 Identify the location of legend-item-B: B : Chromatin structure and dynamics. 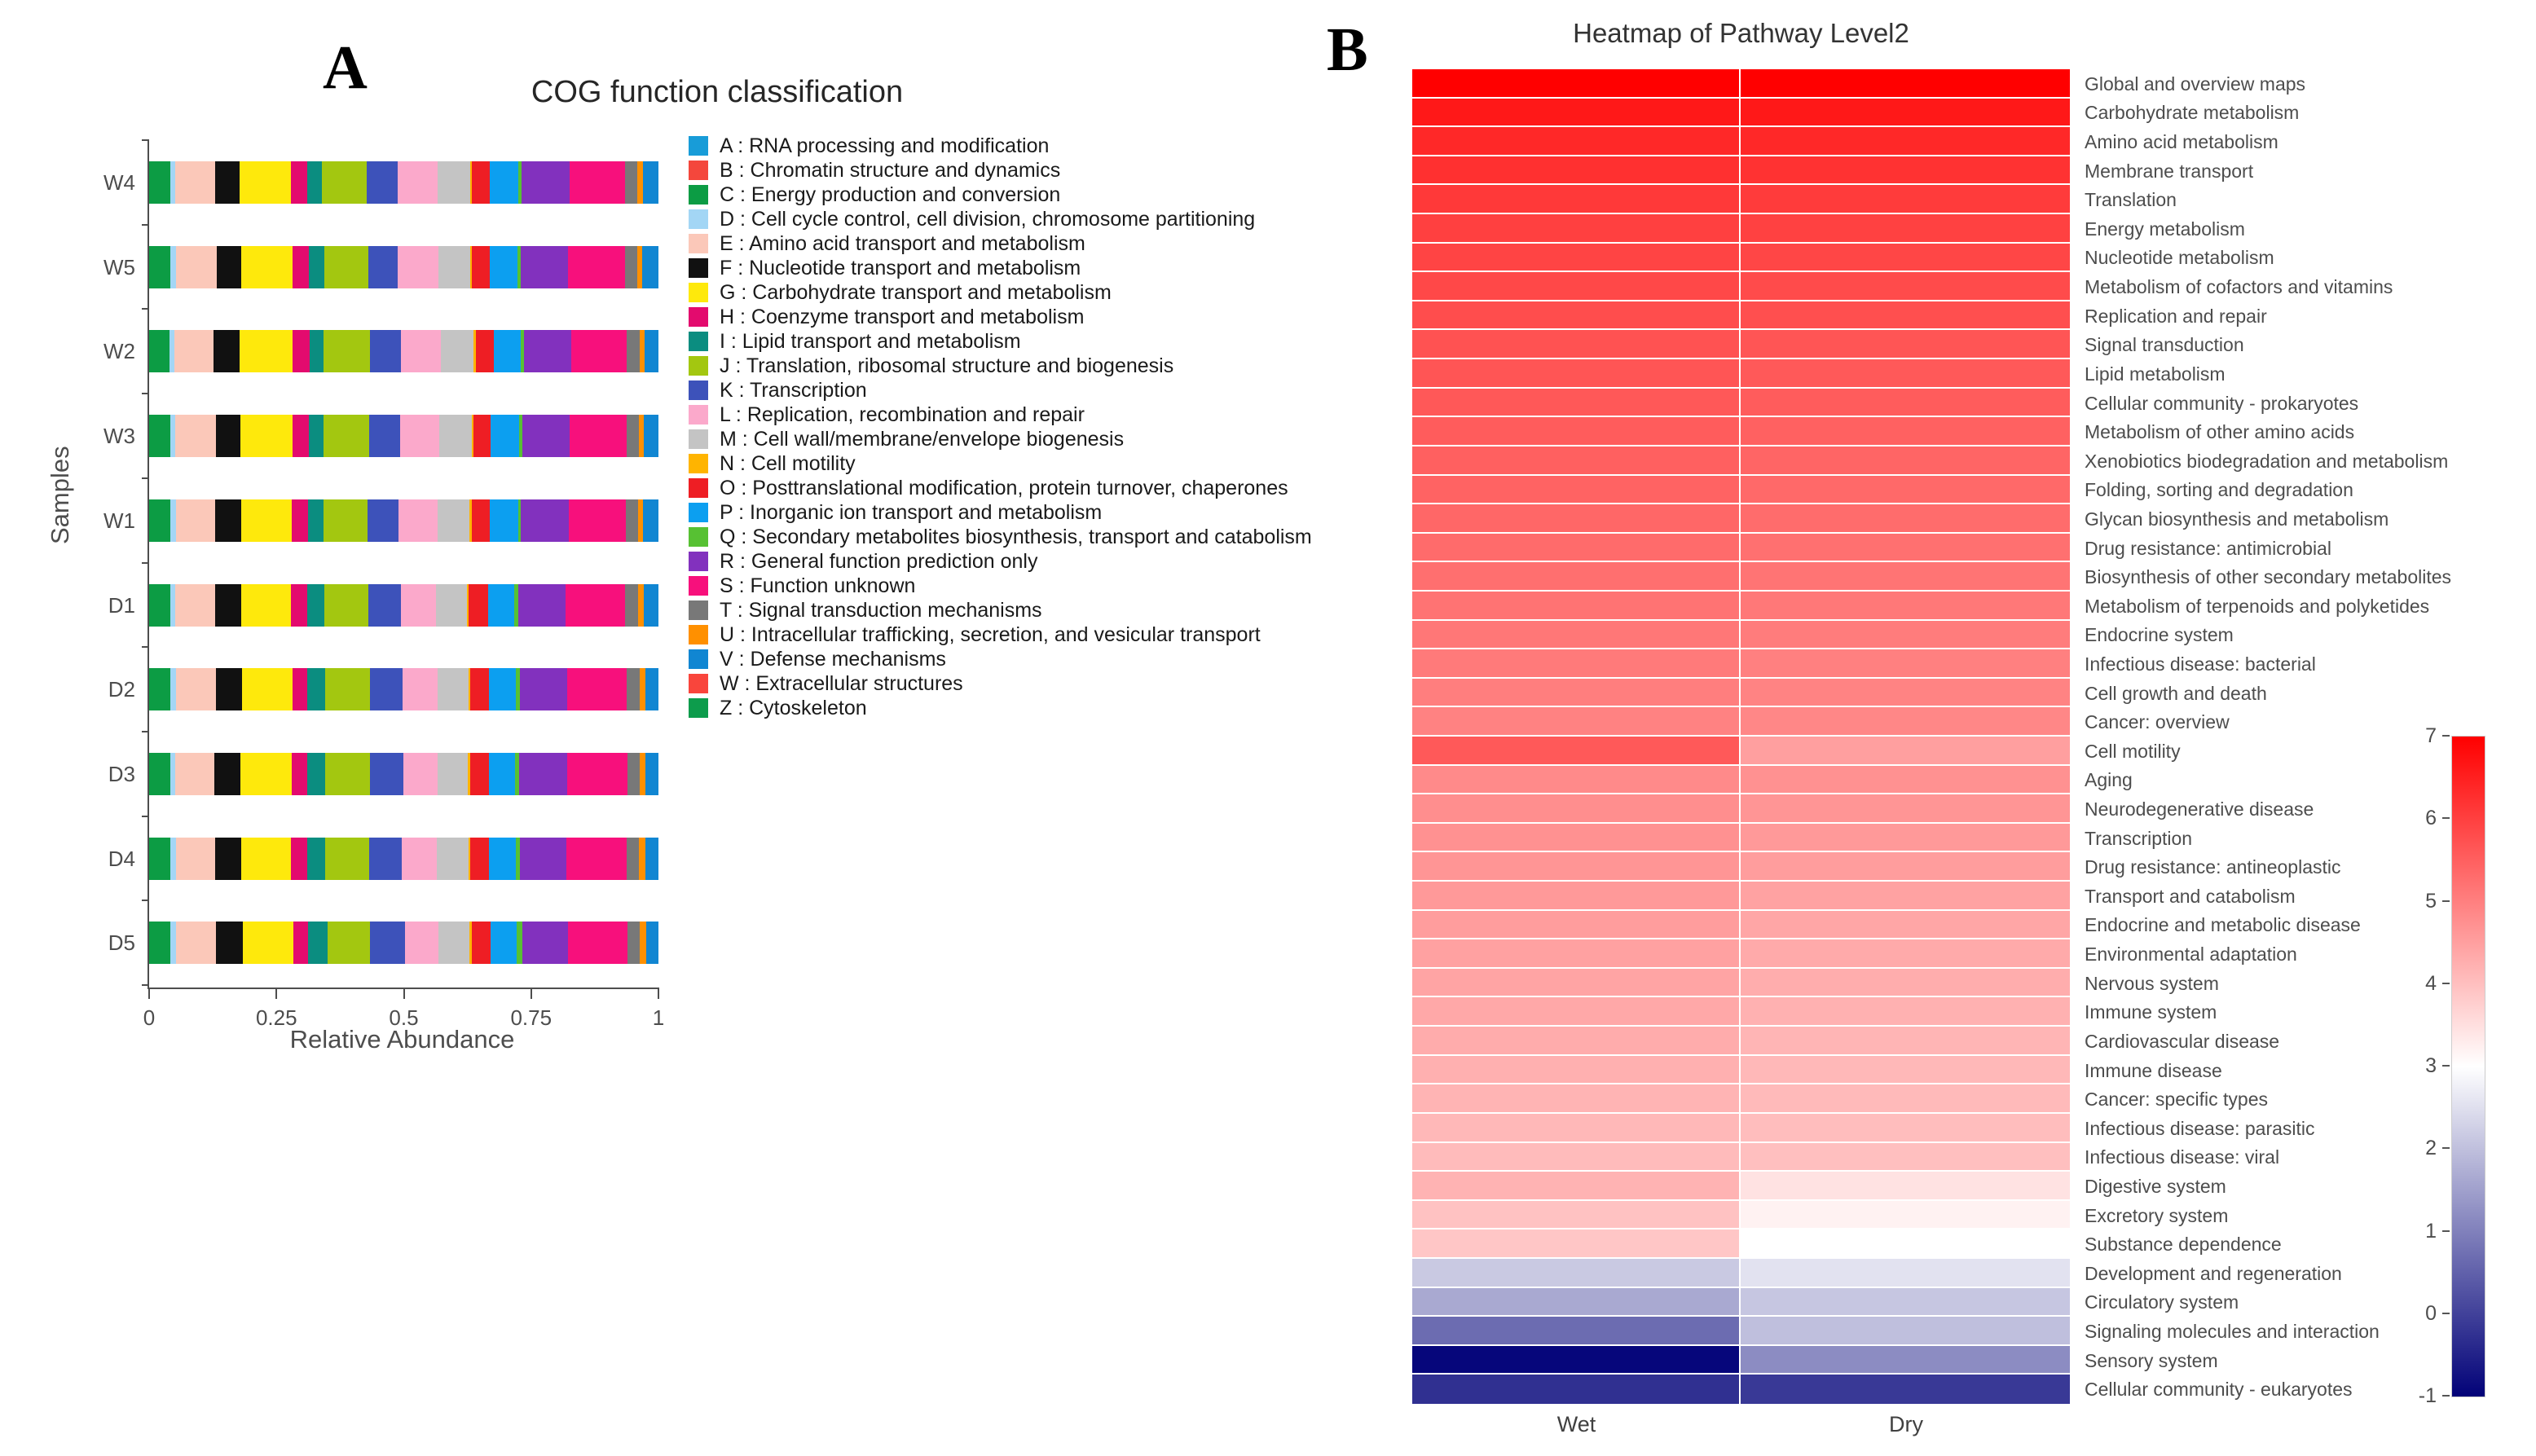
(874, 170).